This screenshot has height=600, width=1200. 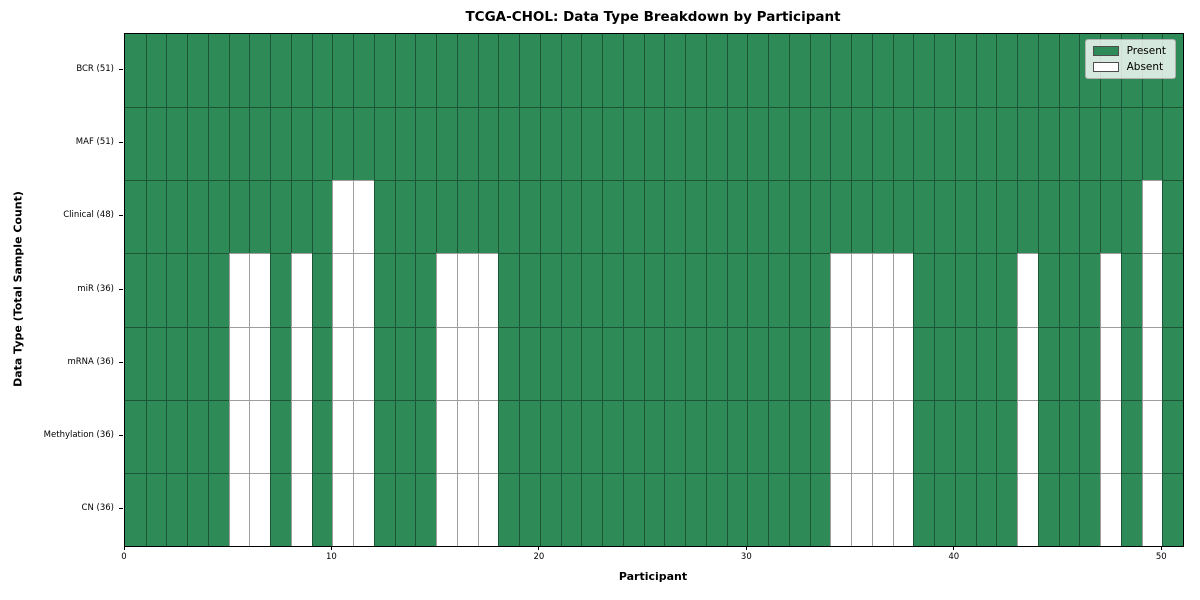 What do you see at coordinates (1145, 67) in the screenshot?
I see `legend-label: Absent` at bounding box center [1145, 67].